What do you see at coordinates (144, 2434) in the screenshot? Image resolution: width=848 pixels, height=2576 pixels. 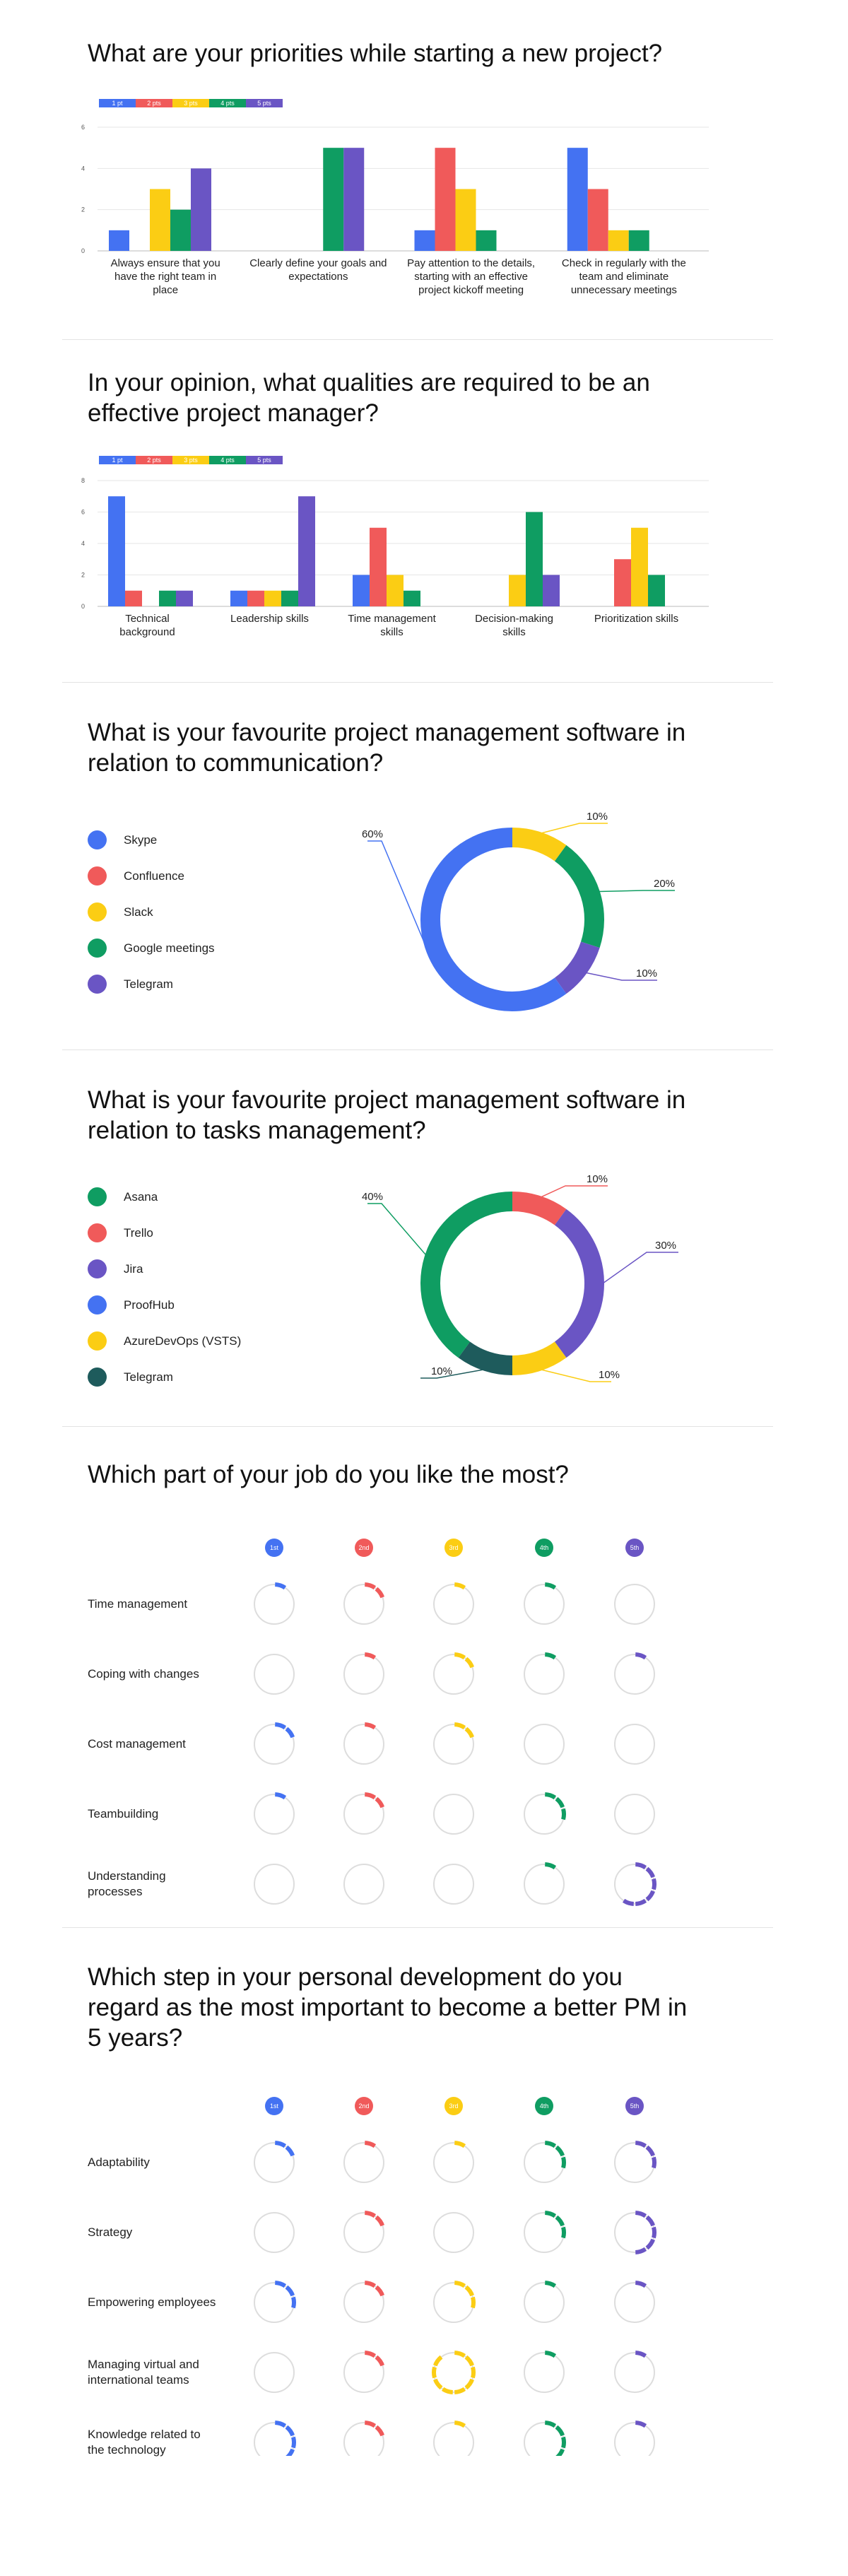 I see `row-label-line: Knowledge related to` at bounding box center [144, 2434].